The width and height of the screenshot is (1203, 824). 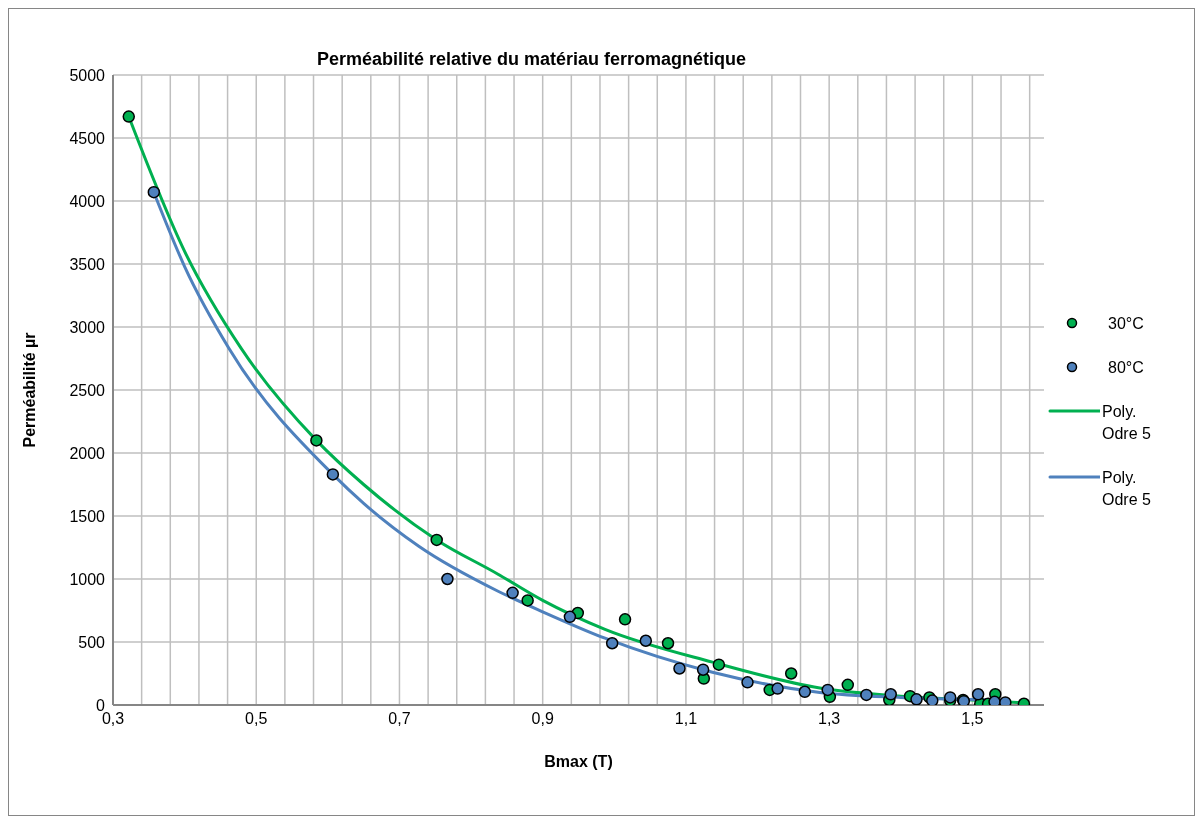 I want to click on legend-label: 30°C, so click(x=1126, y=324).